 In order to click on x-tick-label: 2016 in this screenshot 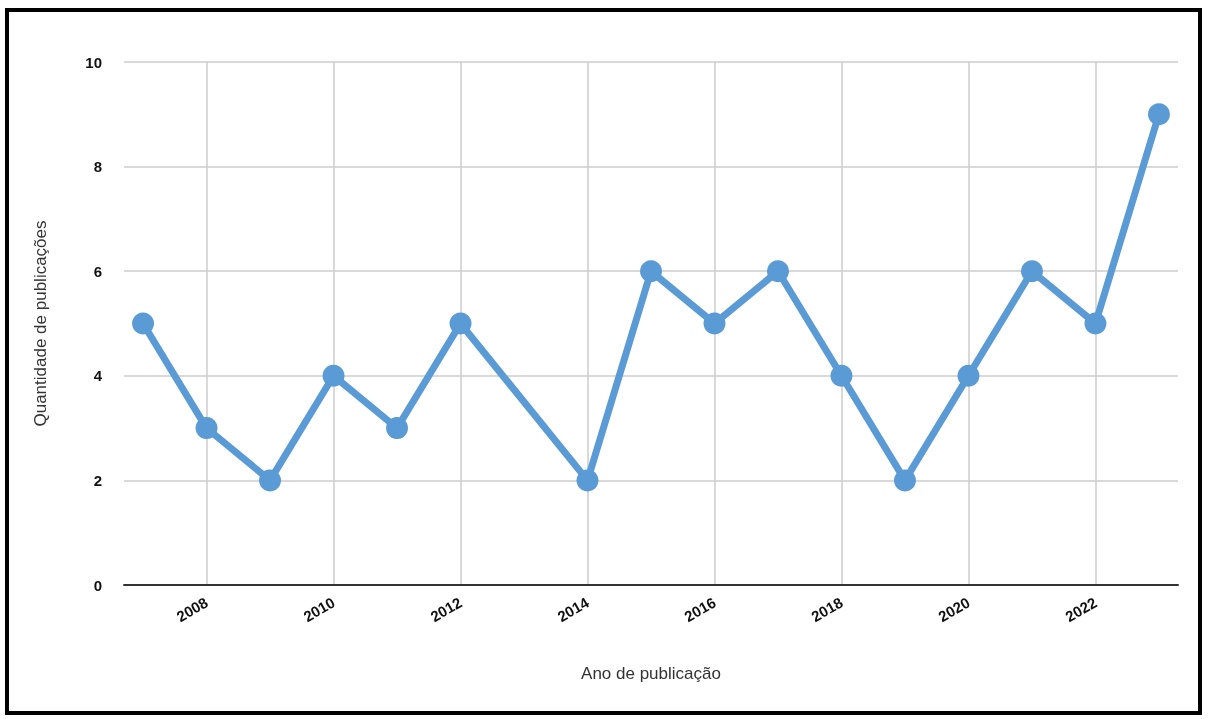, I will do `click(700, 609)`.